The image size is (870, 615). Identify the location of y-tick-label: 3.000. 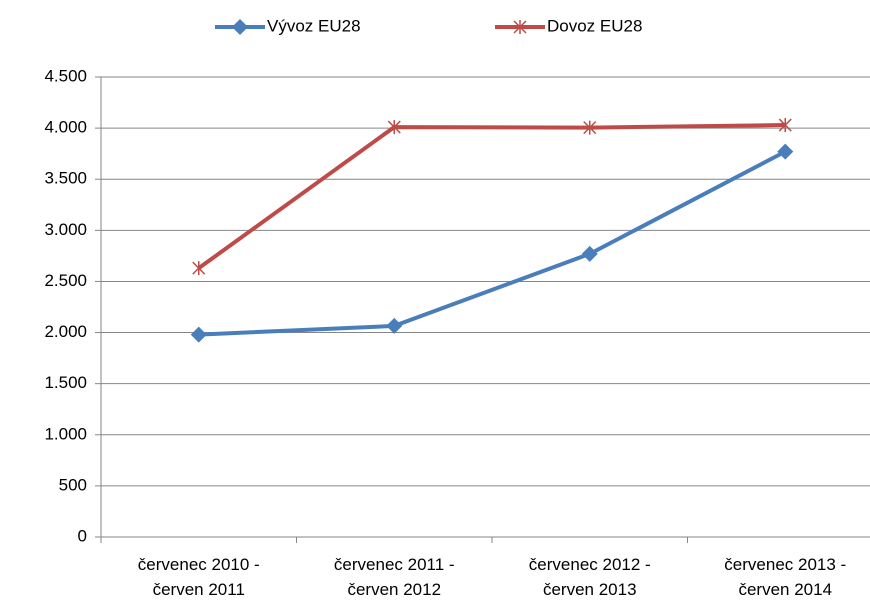
(65, 229).